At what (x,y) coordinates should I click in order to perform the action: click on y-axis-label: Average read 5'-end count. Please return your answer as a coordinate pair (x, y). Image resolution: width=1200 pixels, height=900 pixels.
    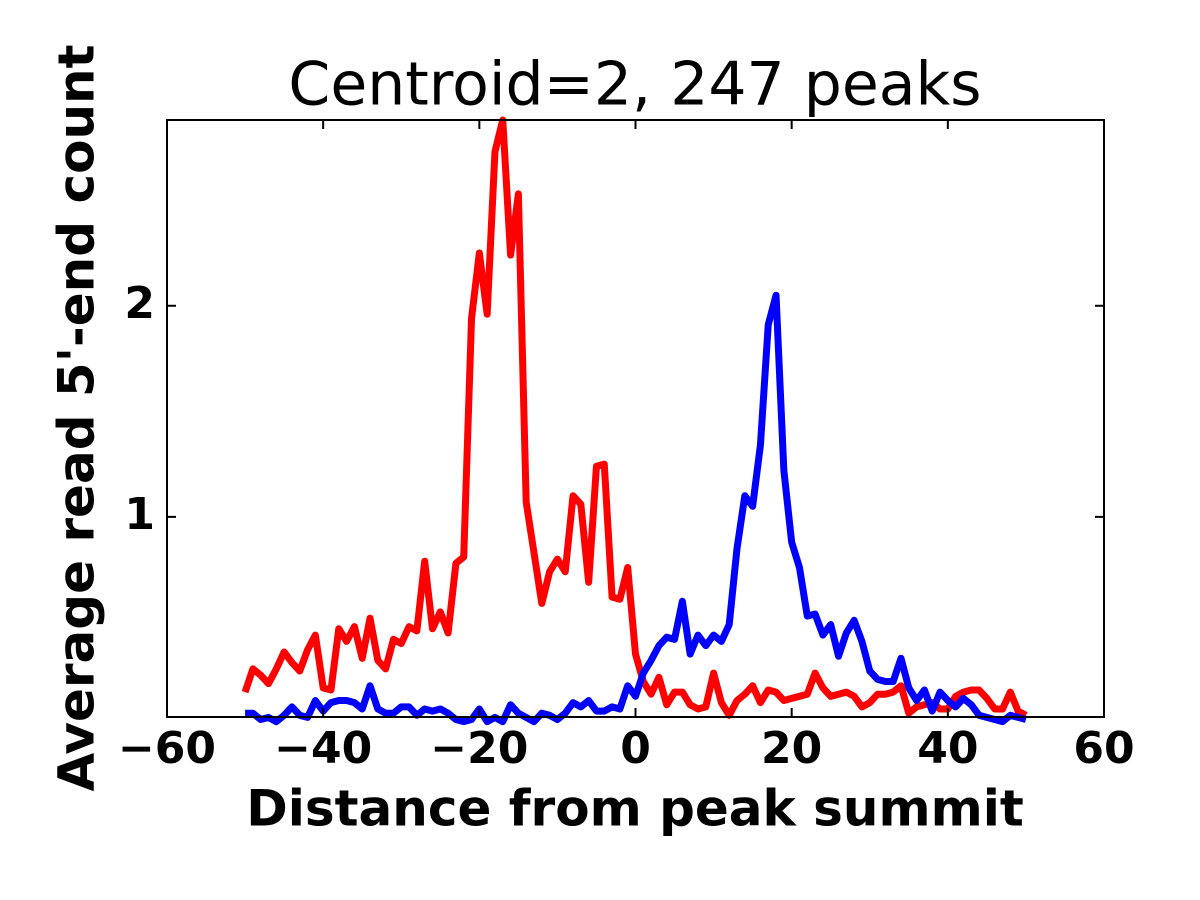
    Looking at the image, I should click on (77, 417).